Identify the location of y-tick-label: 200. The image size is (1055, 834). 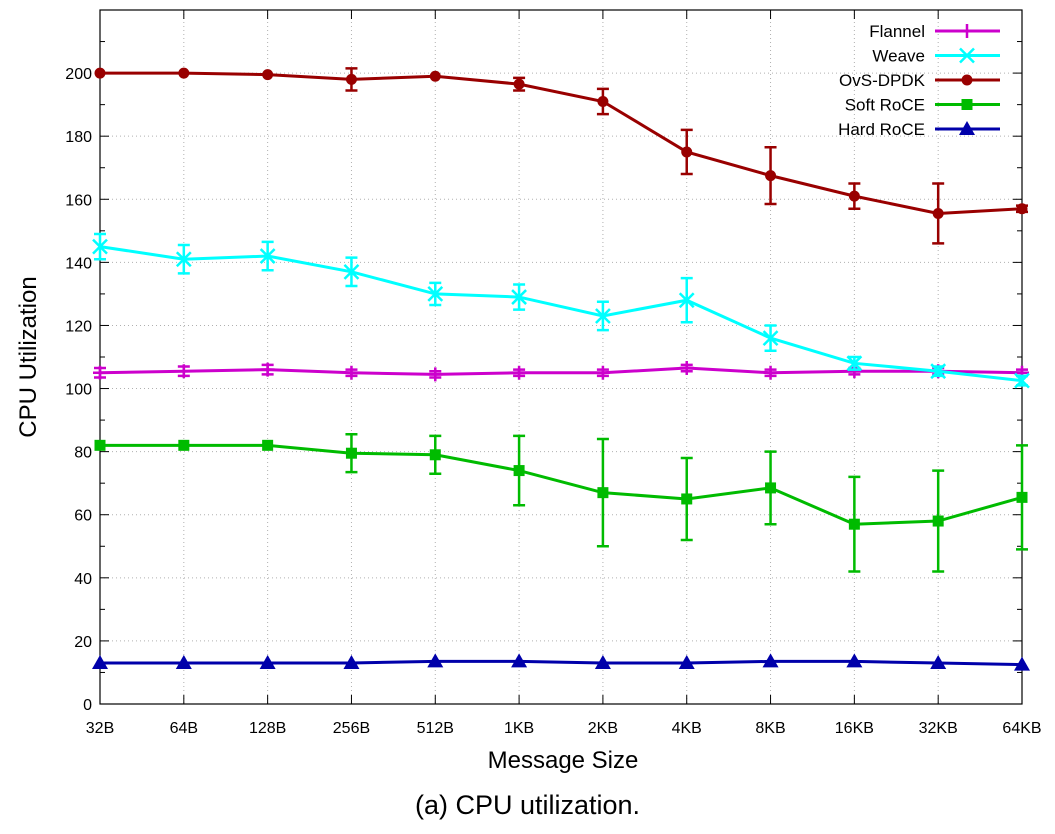
(78, 74).